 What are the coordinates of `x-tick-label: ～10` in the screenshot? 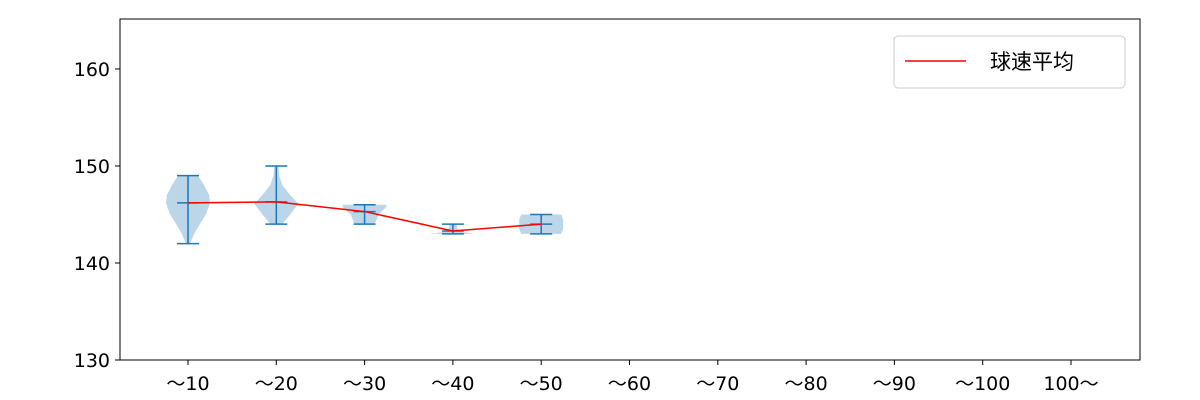 It's located at (187, 384).